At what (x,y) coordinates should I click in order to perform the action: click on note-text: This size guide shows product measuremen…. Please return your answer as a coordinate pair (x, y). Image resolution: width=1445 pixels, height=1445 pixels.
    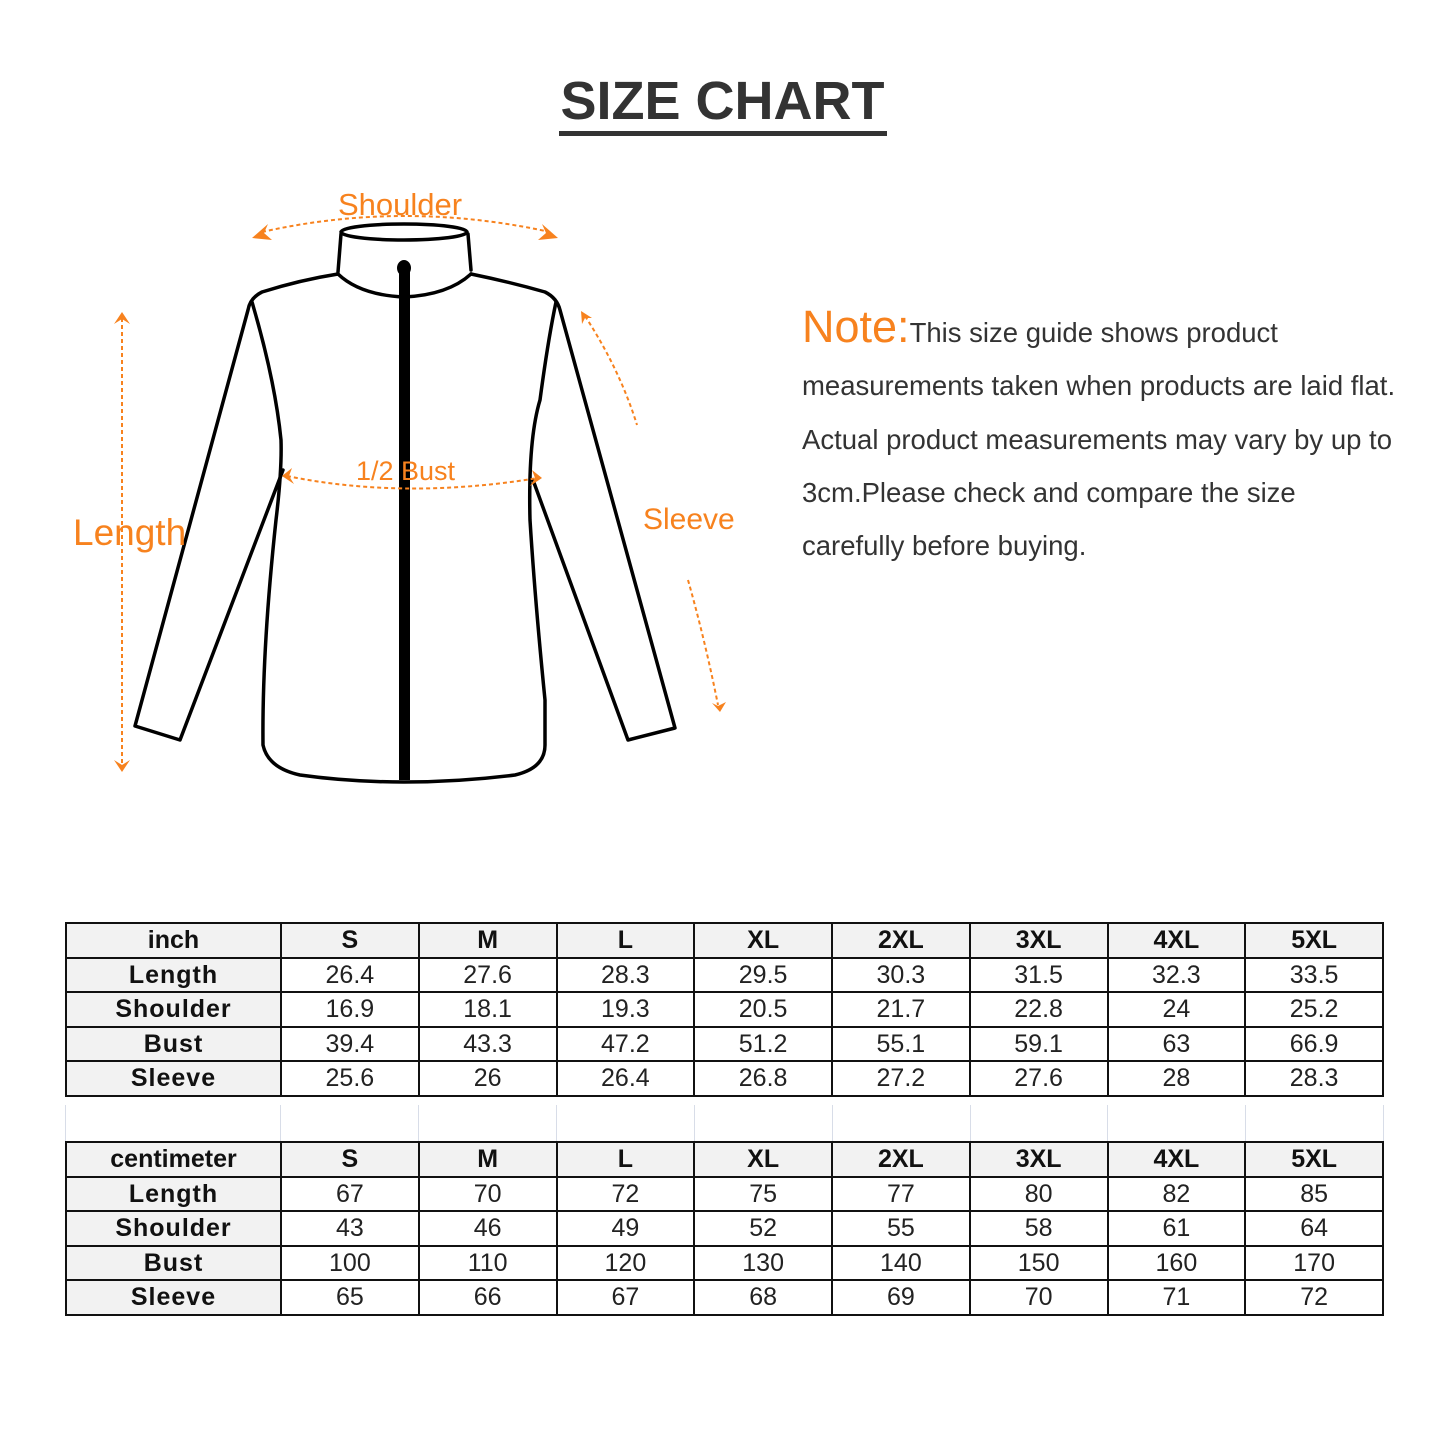
    Looking at the image, I should click on (1099, 439).